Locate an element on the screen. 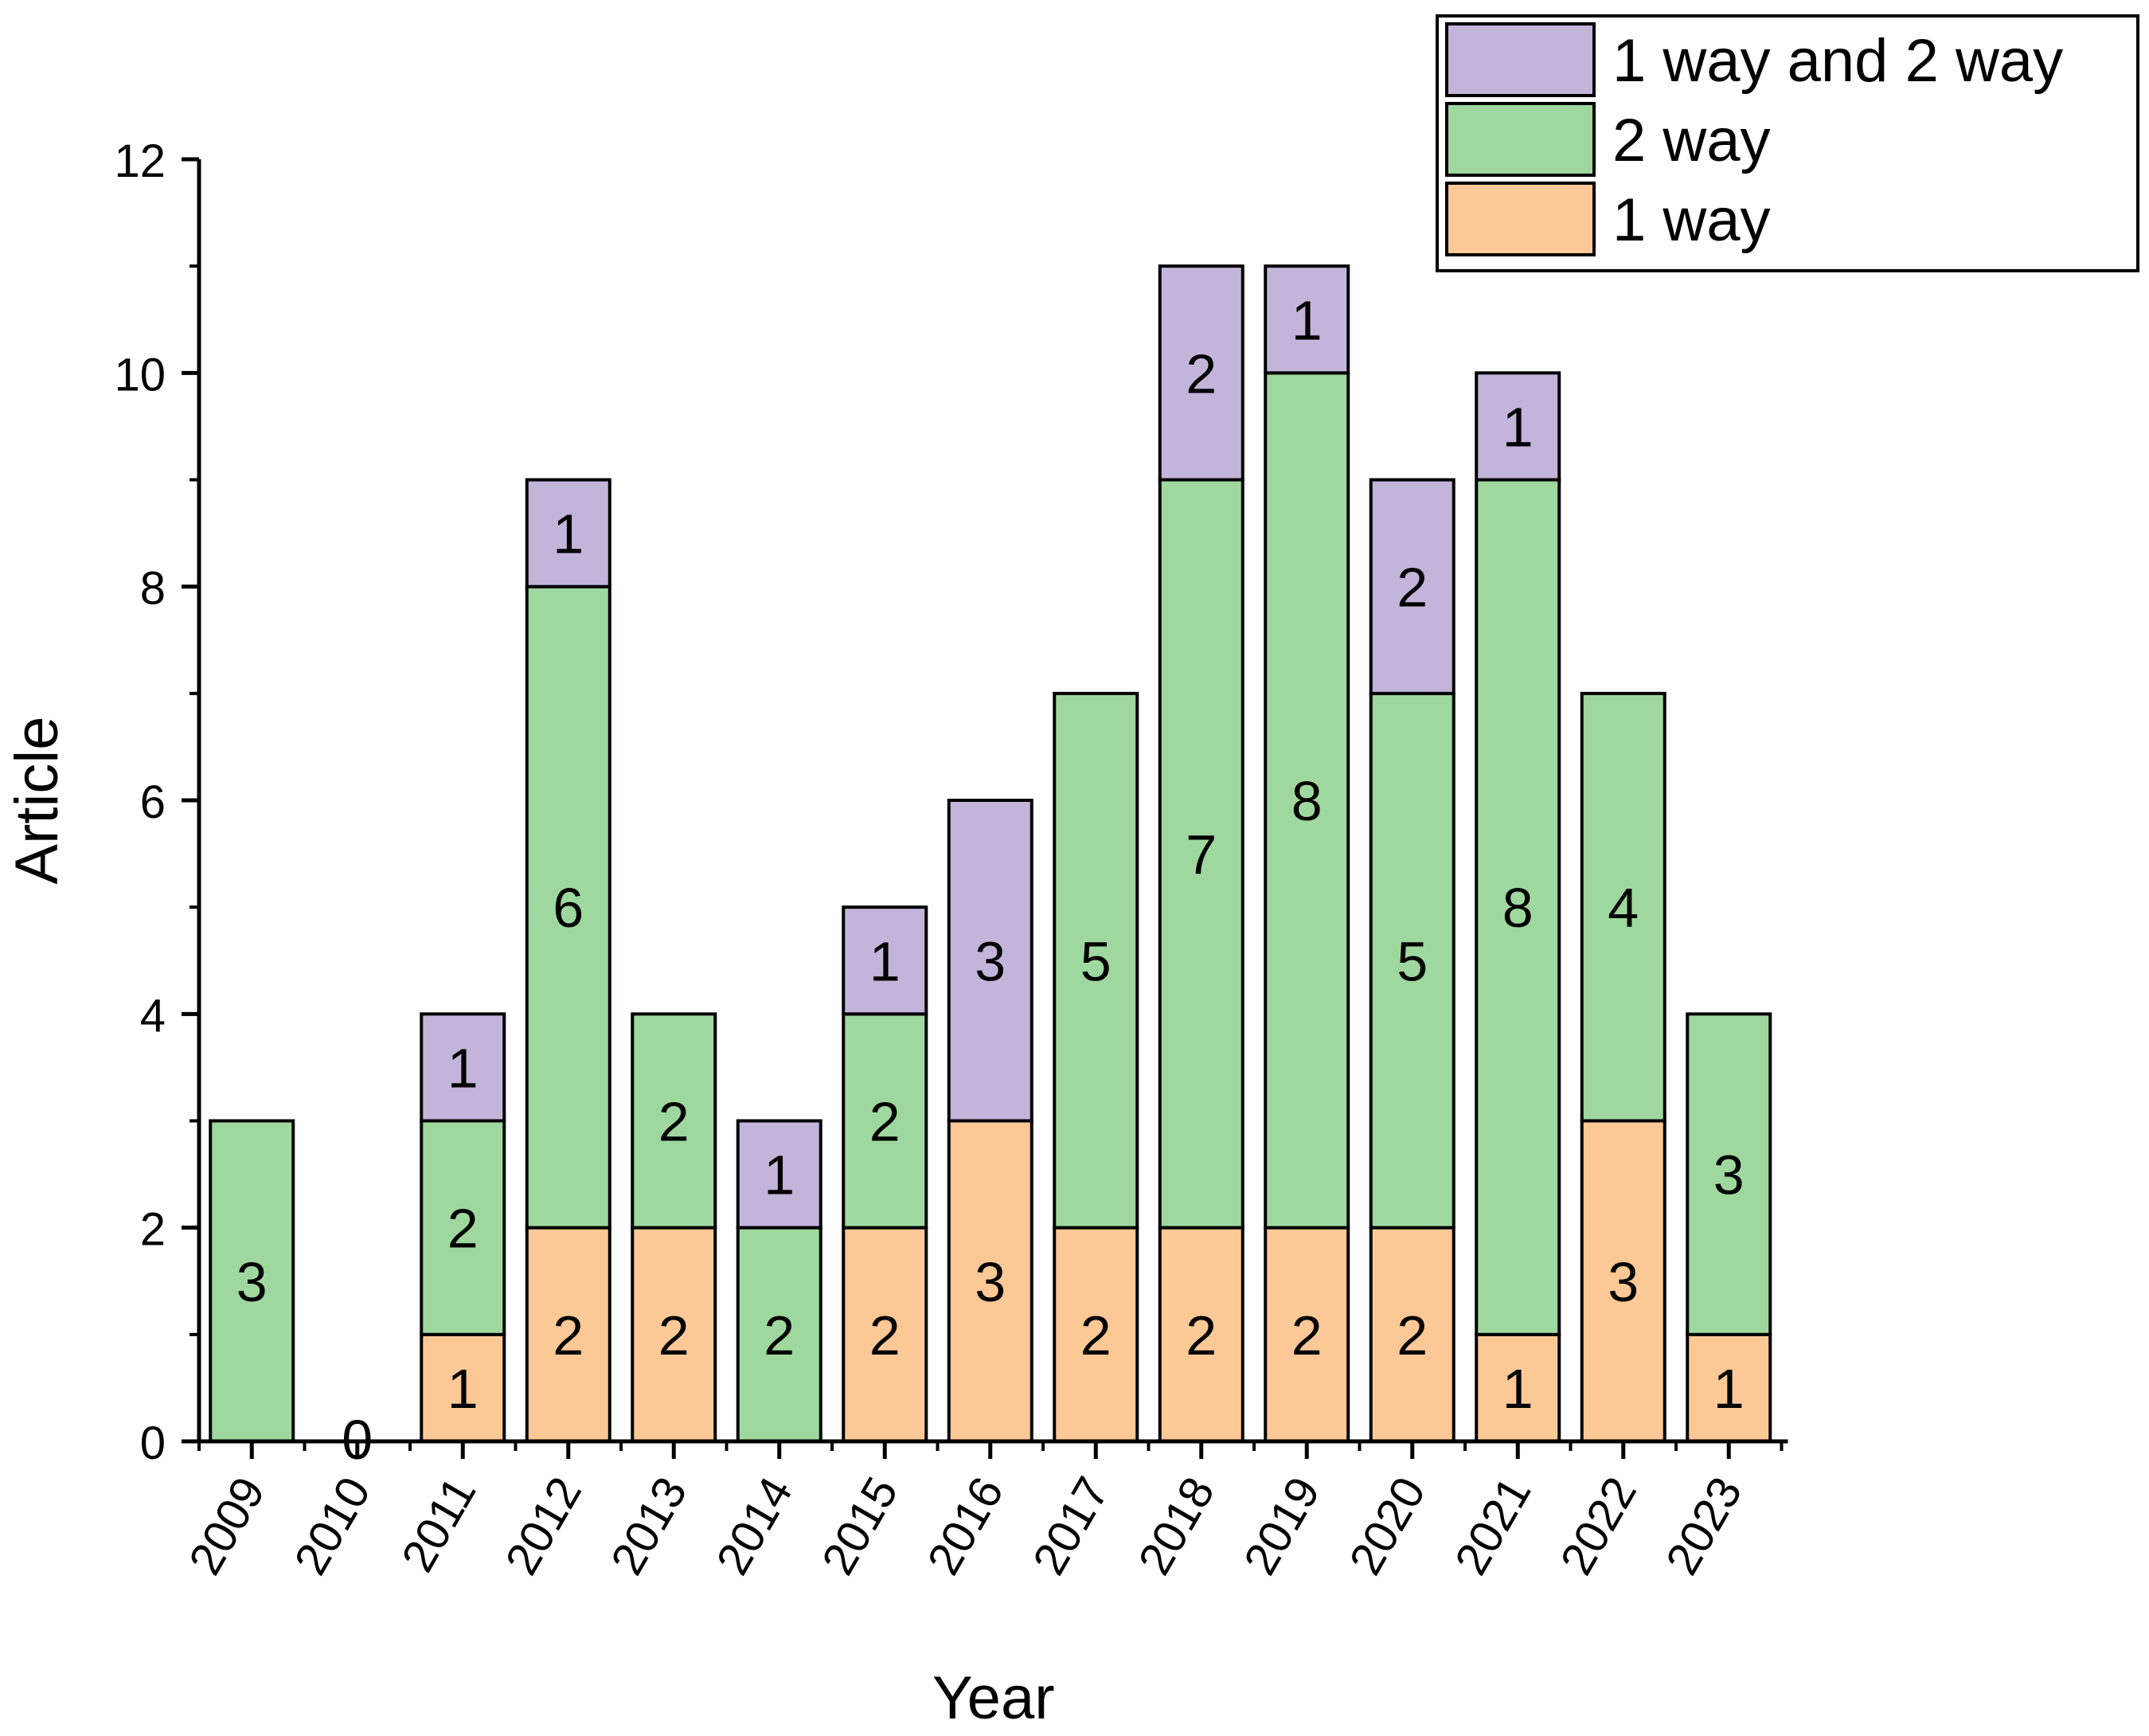  y-tick-label-4: 4 is located at coordinates (153, 1016).